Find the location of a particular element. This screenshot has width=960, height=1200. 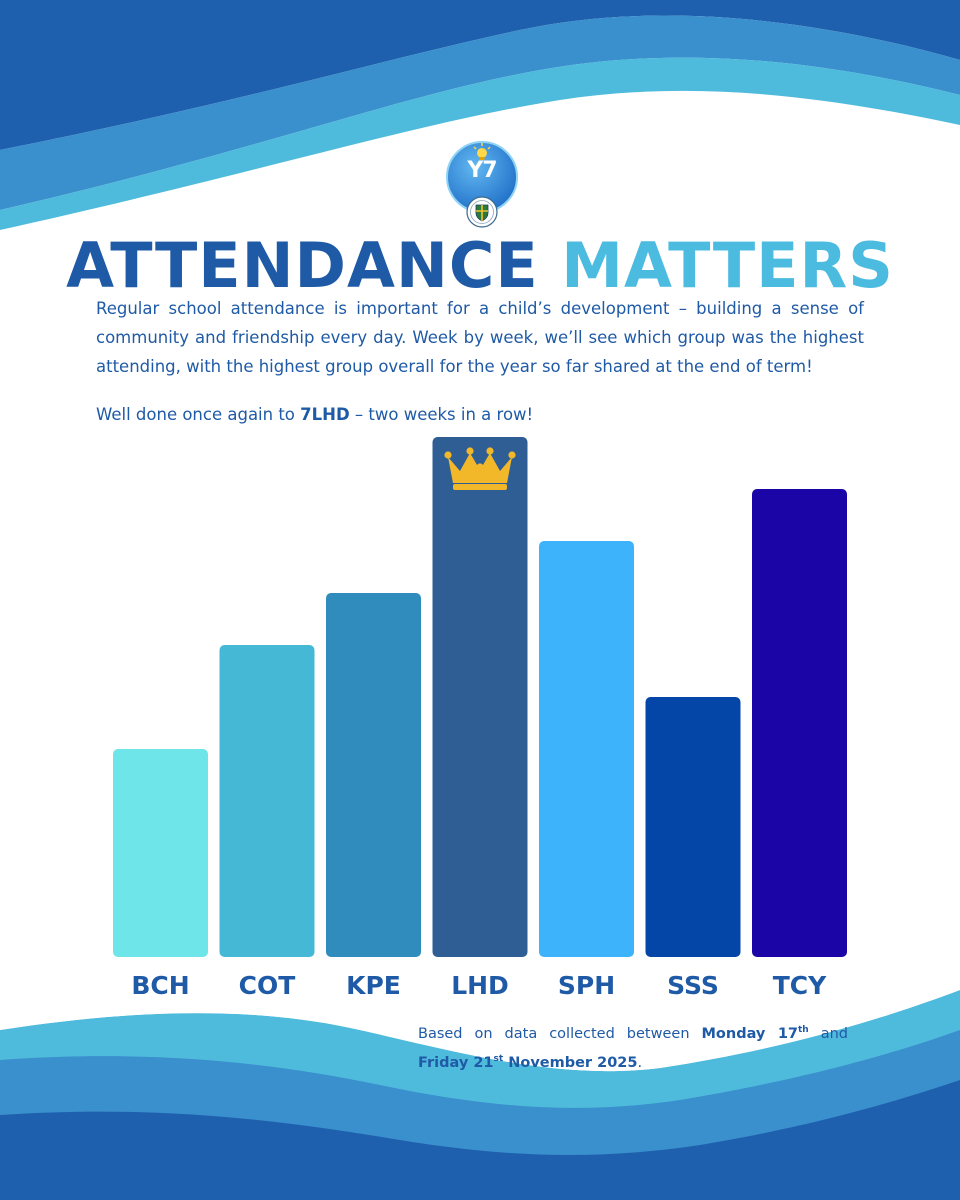

category-label-sph: SPH is located at coordinates (586, 985).